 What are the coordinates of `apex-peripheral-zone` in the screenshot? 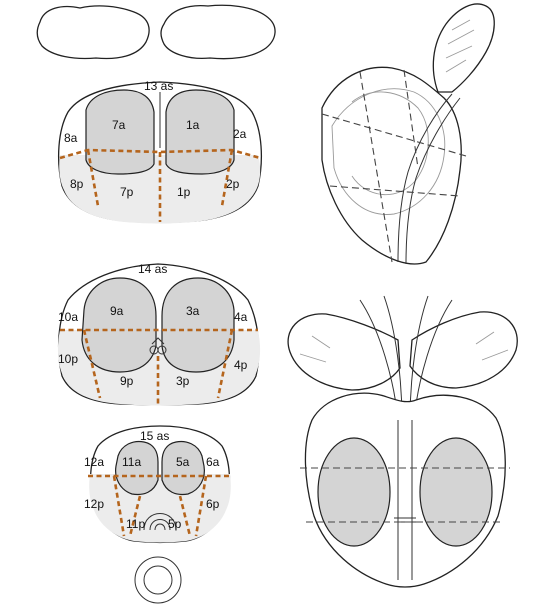 It's located at (160, 508).